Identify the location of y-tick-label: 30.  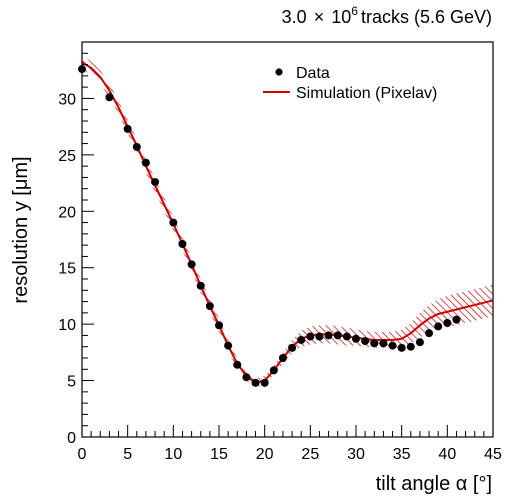
(67, 99).